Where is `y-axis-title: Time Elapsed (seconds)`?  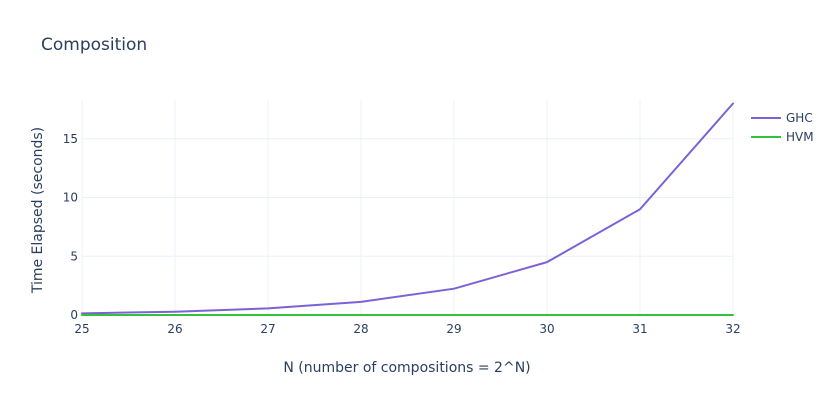 y-axis-title: Time Elapsed (seconds) is located at coordinates (38, 210).